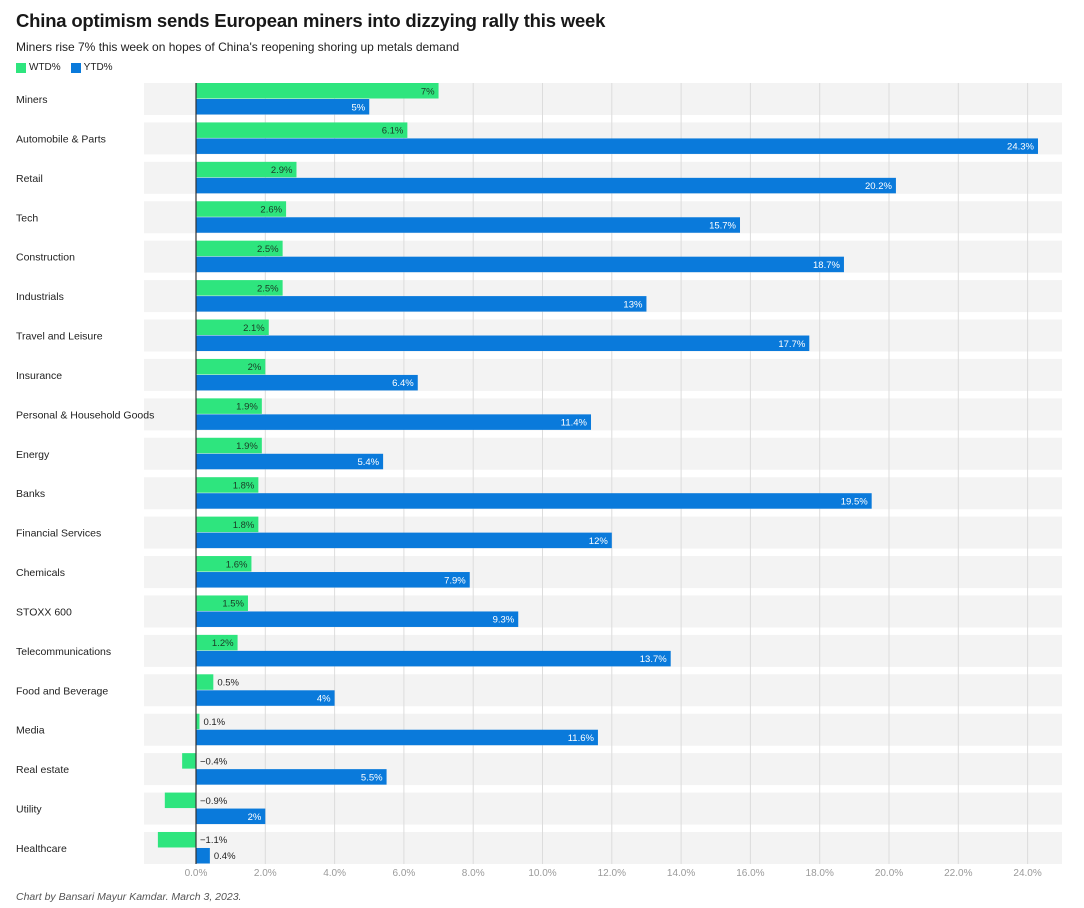  Describe the element at coordinates (599, 541) in the screenshot. I see `ytd-value-label: 12%` at that location.